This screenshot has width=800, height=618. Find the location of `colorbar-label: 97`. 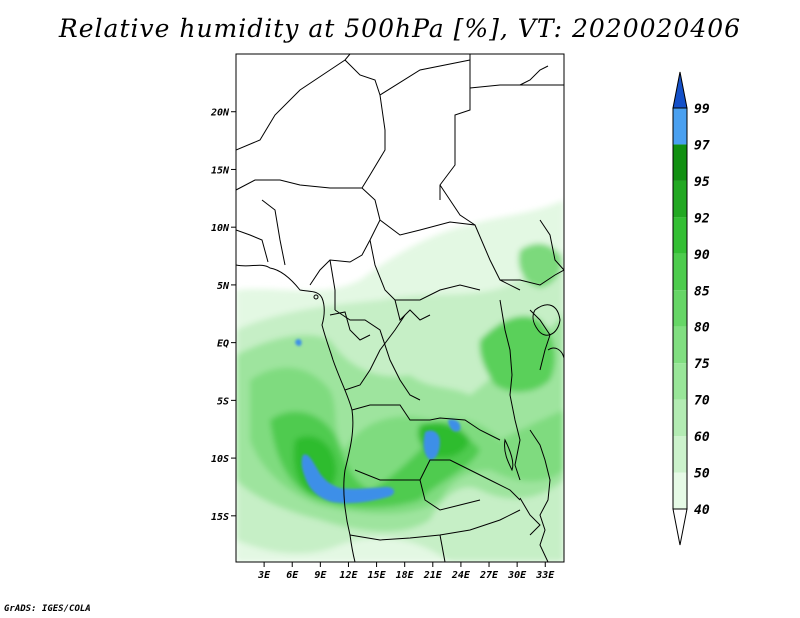

colorbar-label: 97 is located at coordinates (702, 145).